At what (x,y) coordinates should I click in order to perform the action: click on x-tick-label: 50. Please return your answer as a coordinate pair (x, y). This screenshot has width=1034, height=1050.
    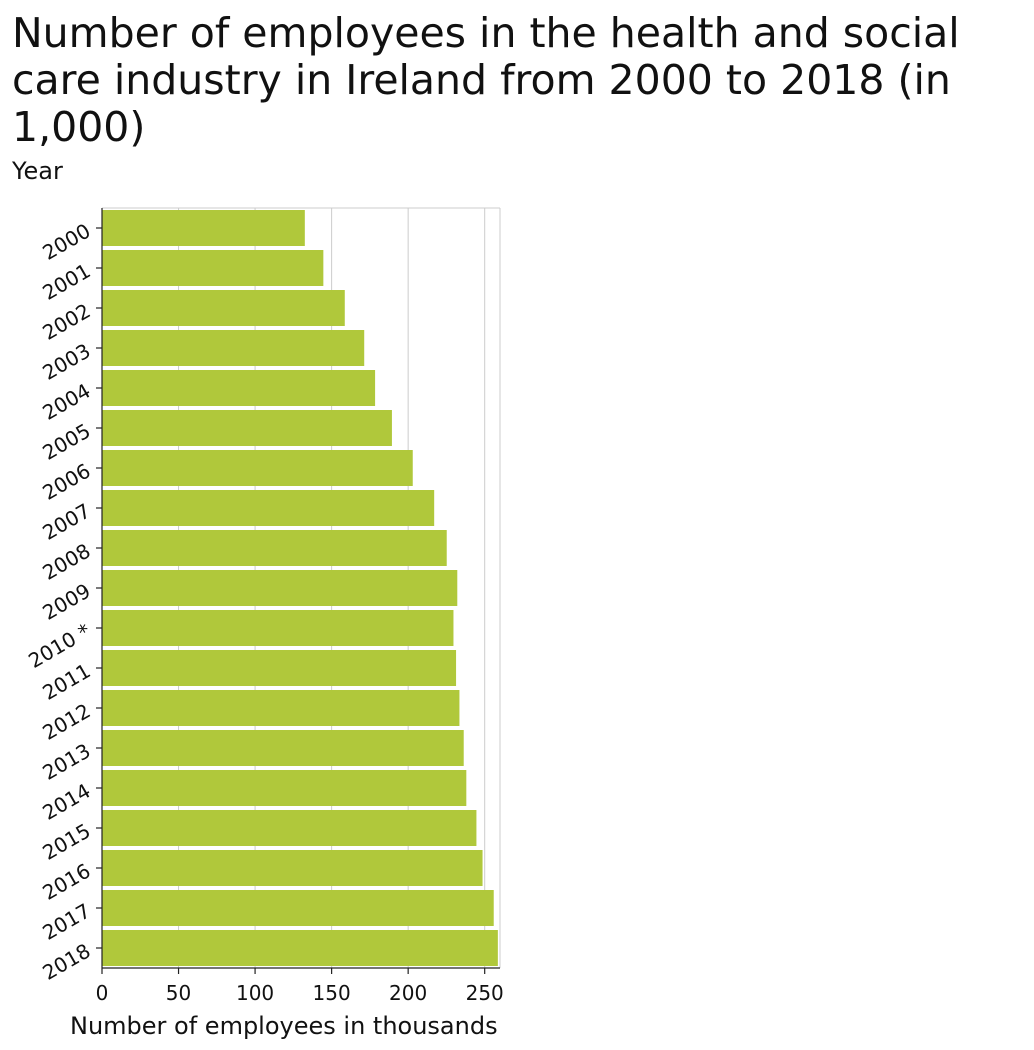
    Looking at the image, I should click on (178, 993).